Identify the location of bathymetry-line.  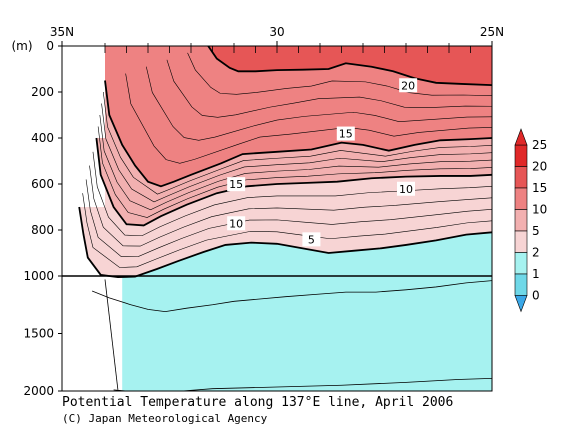
(111, 334).